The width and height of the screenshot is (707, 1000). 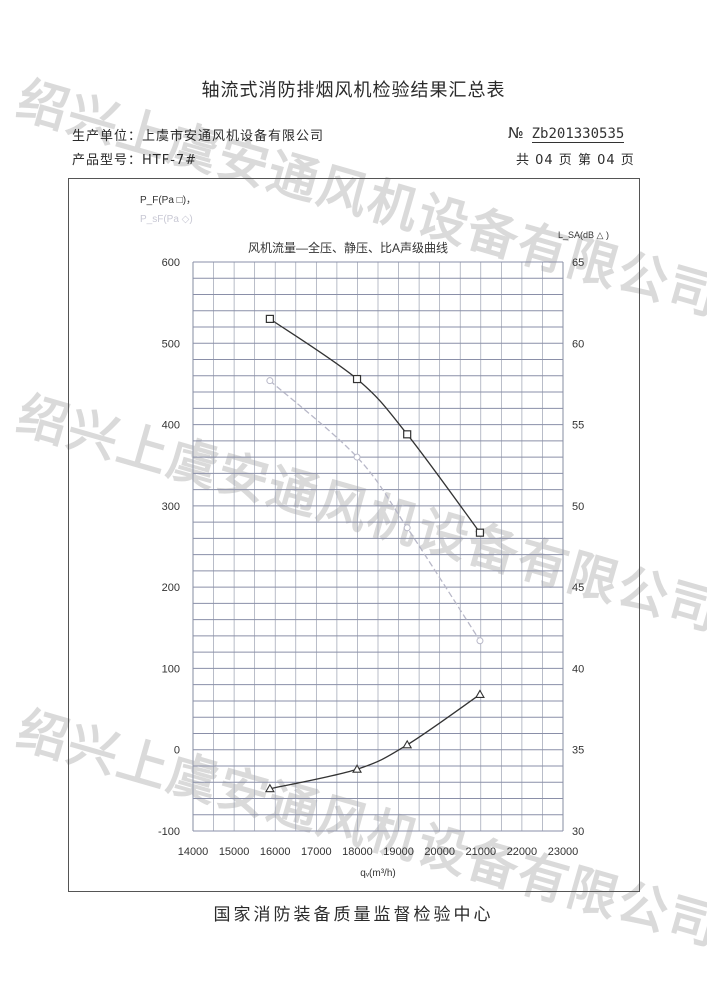 I want to click on y-left-tick-label: 300, so click(x=171, y=507).